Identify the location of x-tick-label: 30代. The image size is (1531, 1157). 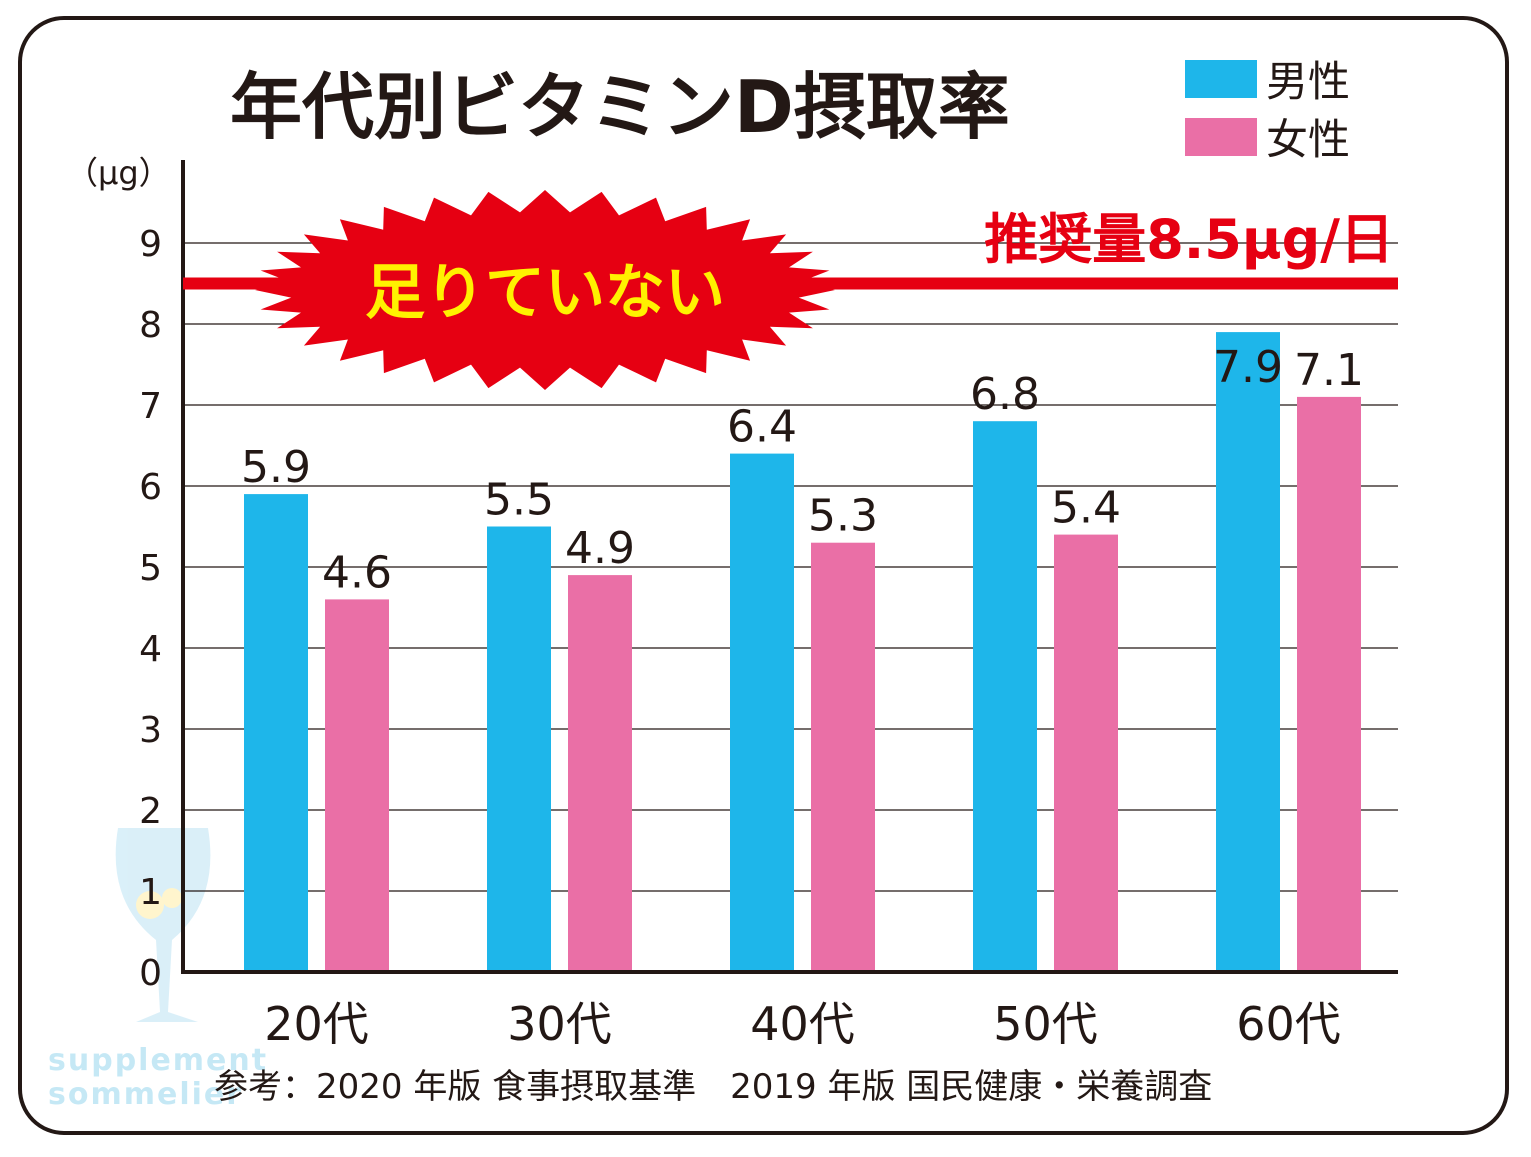
(559, 1024).